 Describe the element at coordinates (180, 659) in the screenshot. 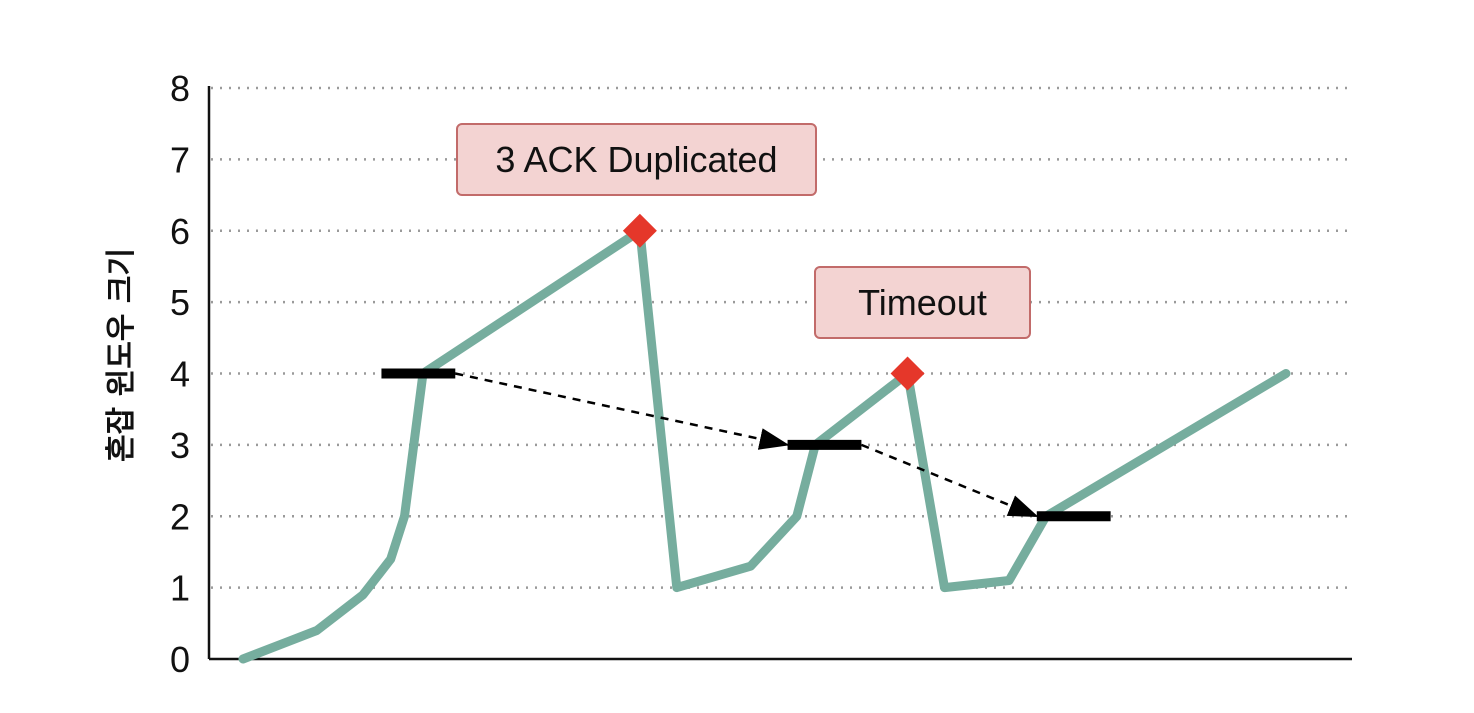

I see `y-tick-label: 0` at that location.